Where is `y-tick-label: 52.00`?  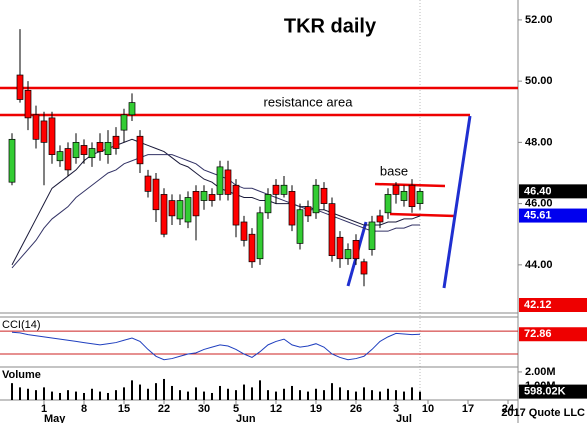
y-tick-label: 52.00 is located at coordinates (539, 20).